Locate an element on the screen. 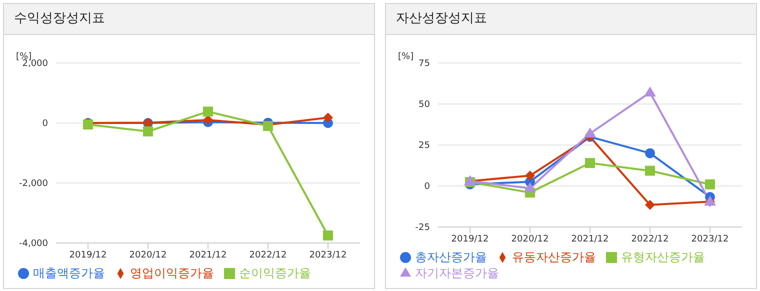  legend-label: 자기자본증가율 is located at coordinates (457, 273).